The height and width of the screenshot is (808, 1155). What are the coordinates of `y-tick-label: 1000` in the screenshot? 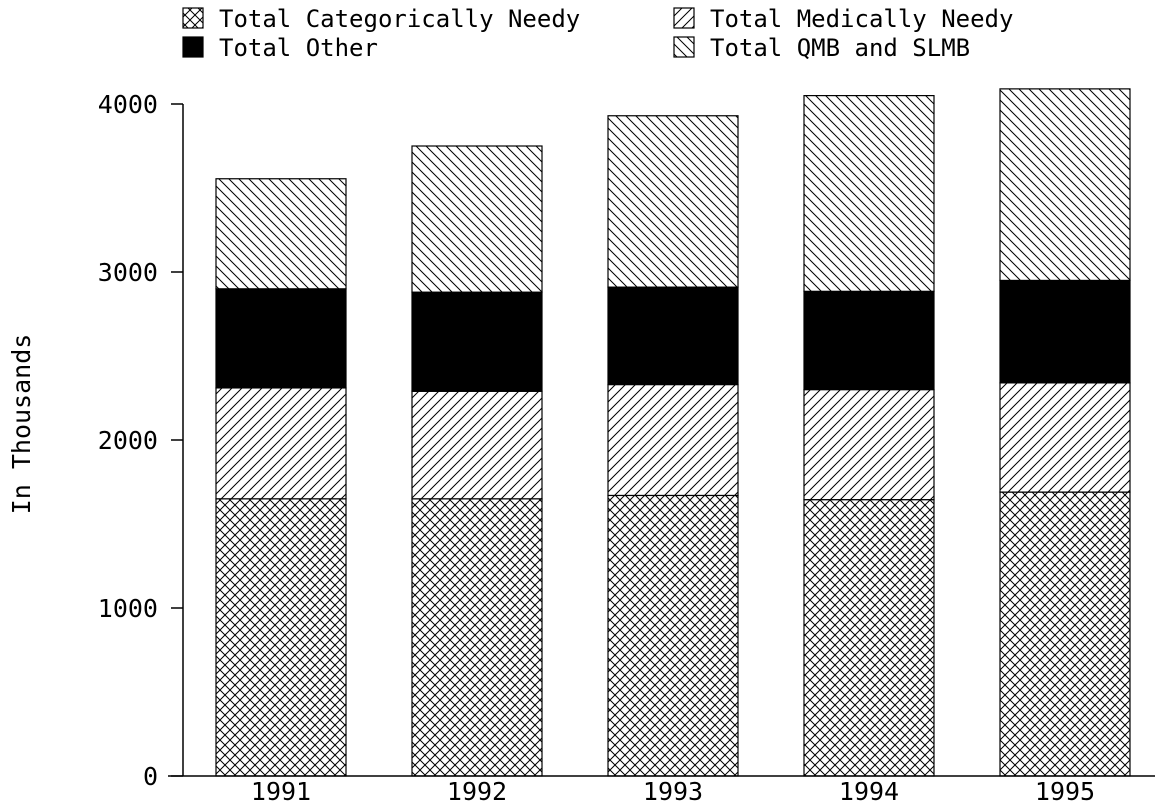 It's located at (128, 608).